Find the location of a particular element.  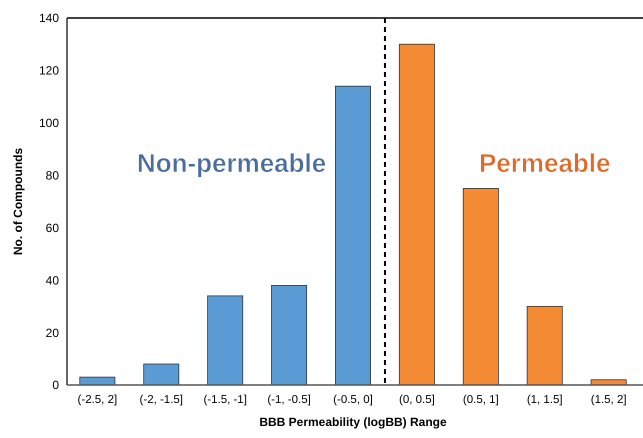

x-tick-label: (0.5, 1] is located at coordinates (480, 400).